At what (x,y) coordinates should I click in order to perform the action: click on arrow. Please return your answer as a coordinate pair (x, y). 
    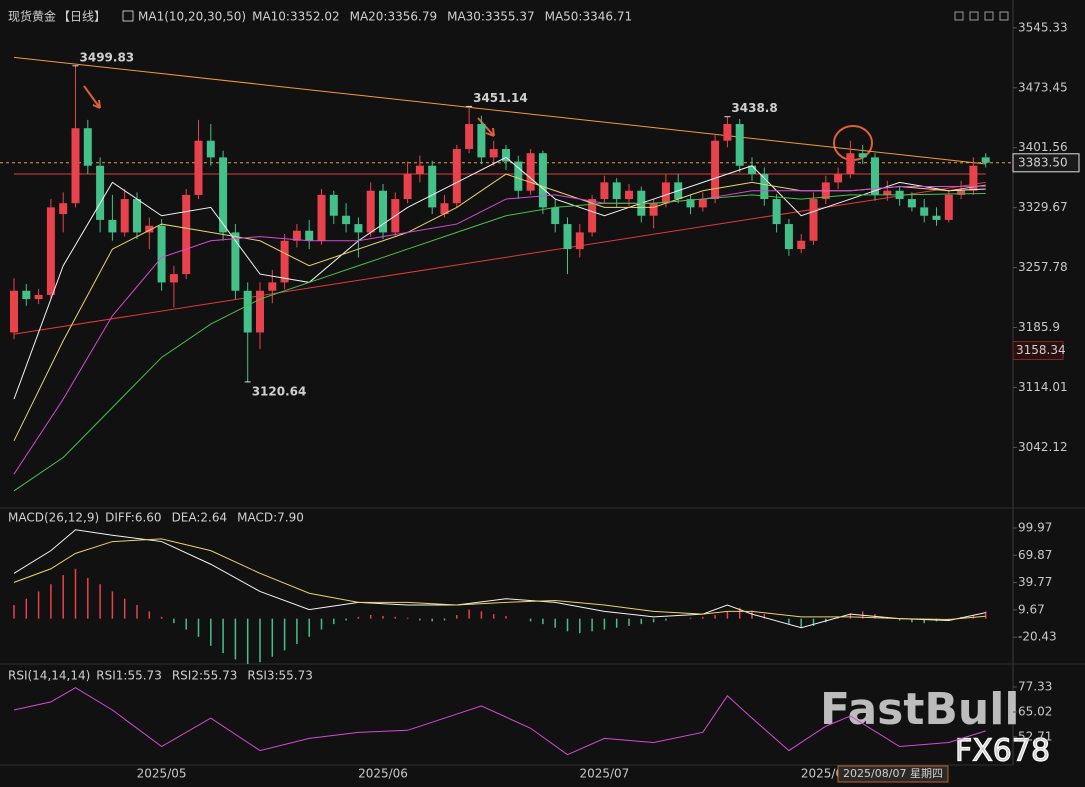
    Looking at the image, I should click on (486, 127).